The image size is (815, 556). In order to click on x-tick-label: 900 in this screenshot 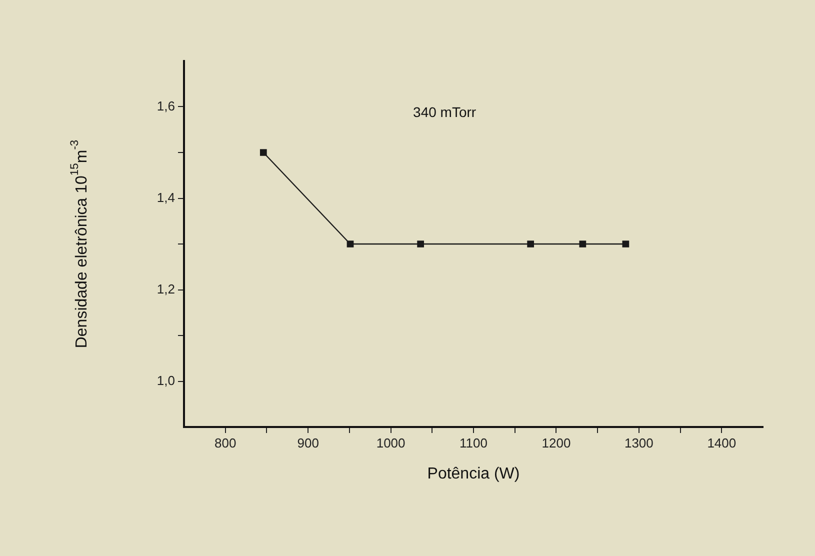, I will do `click(308, 442)`.